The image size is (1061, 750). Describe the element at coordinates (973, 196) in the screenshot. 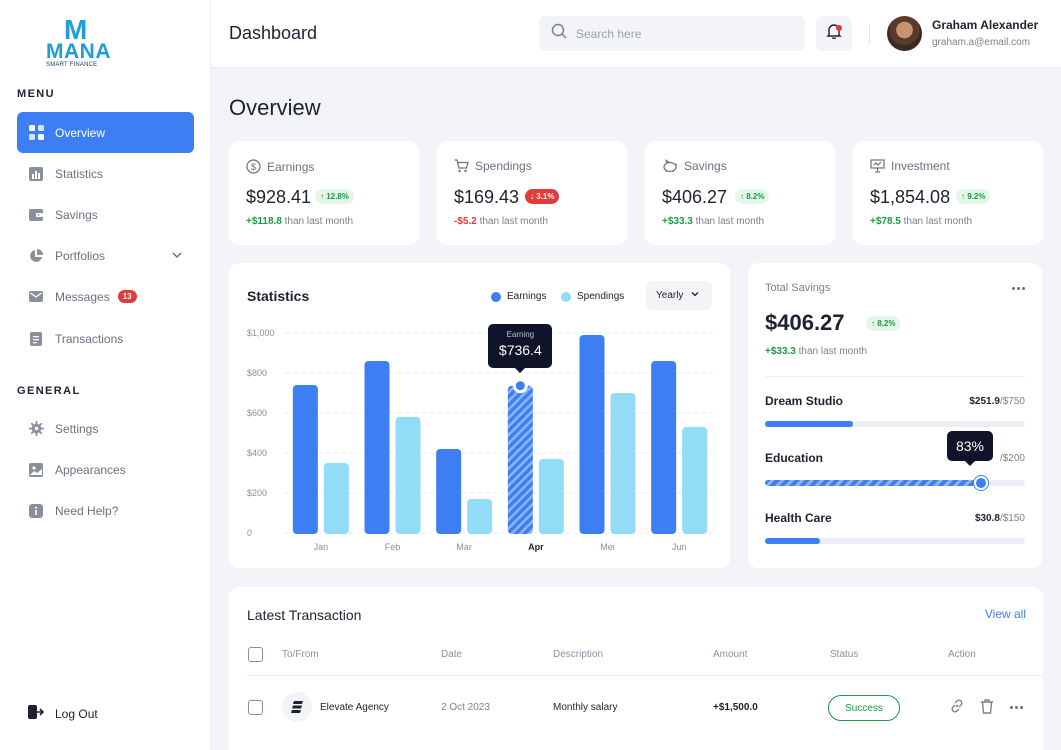

I see `stat-change-badge: ↑ 9.2%` at that location.